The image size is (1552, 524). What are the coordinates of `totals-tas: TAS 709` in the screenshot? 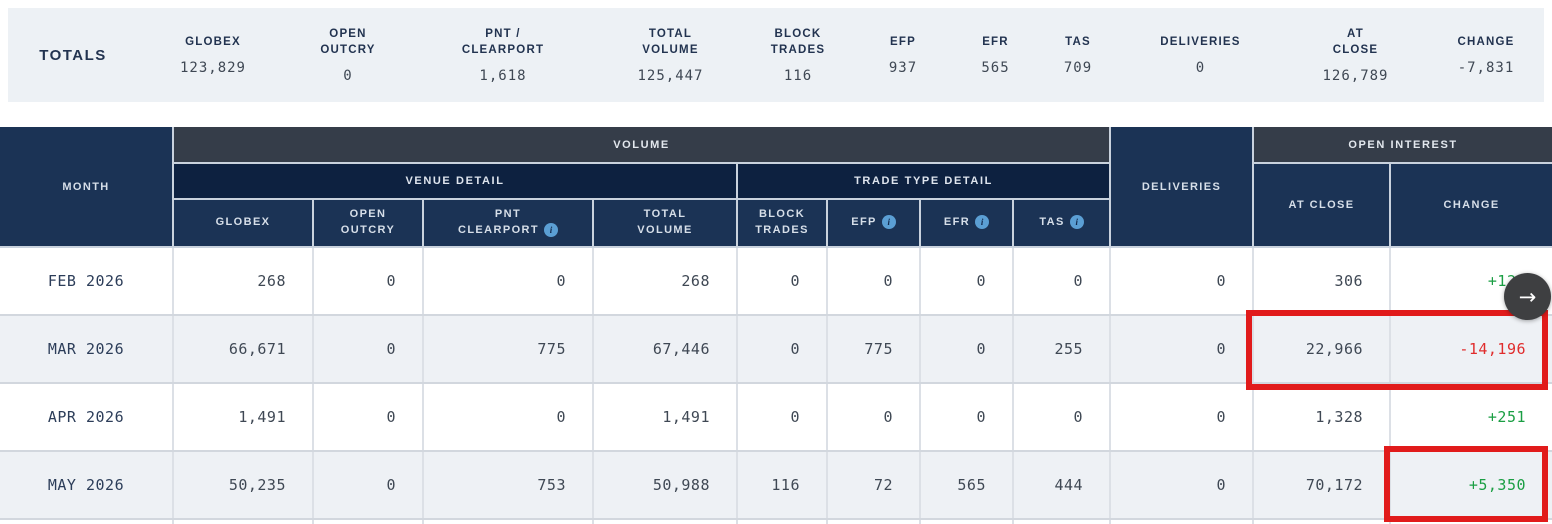 It's located at (1078, 55).